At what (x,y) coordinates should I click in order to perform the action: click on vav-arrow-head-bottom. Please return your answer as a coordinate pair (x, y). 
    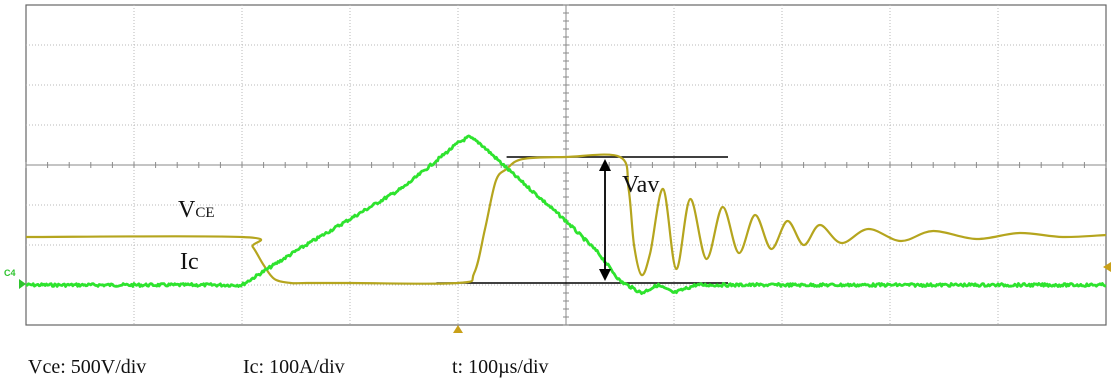
    Looking at the image, I should click on (605, 275).